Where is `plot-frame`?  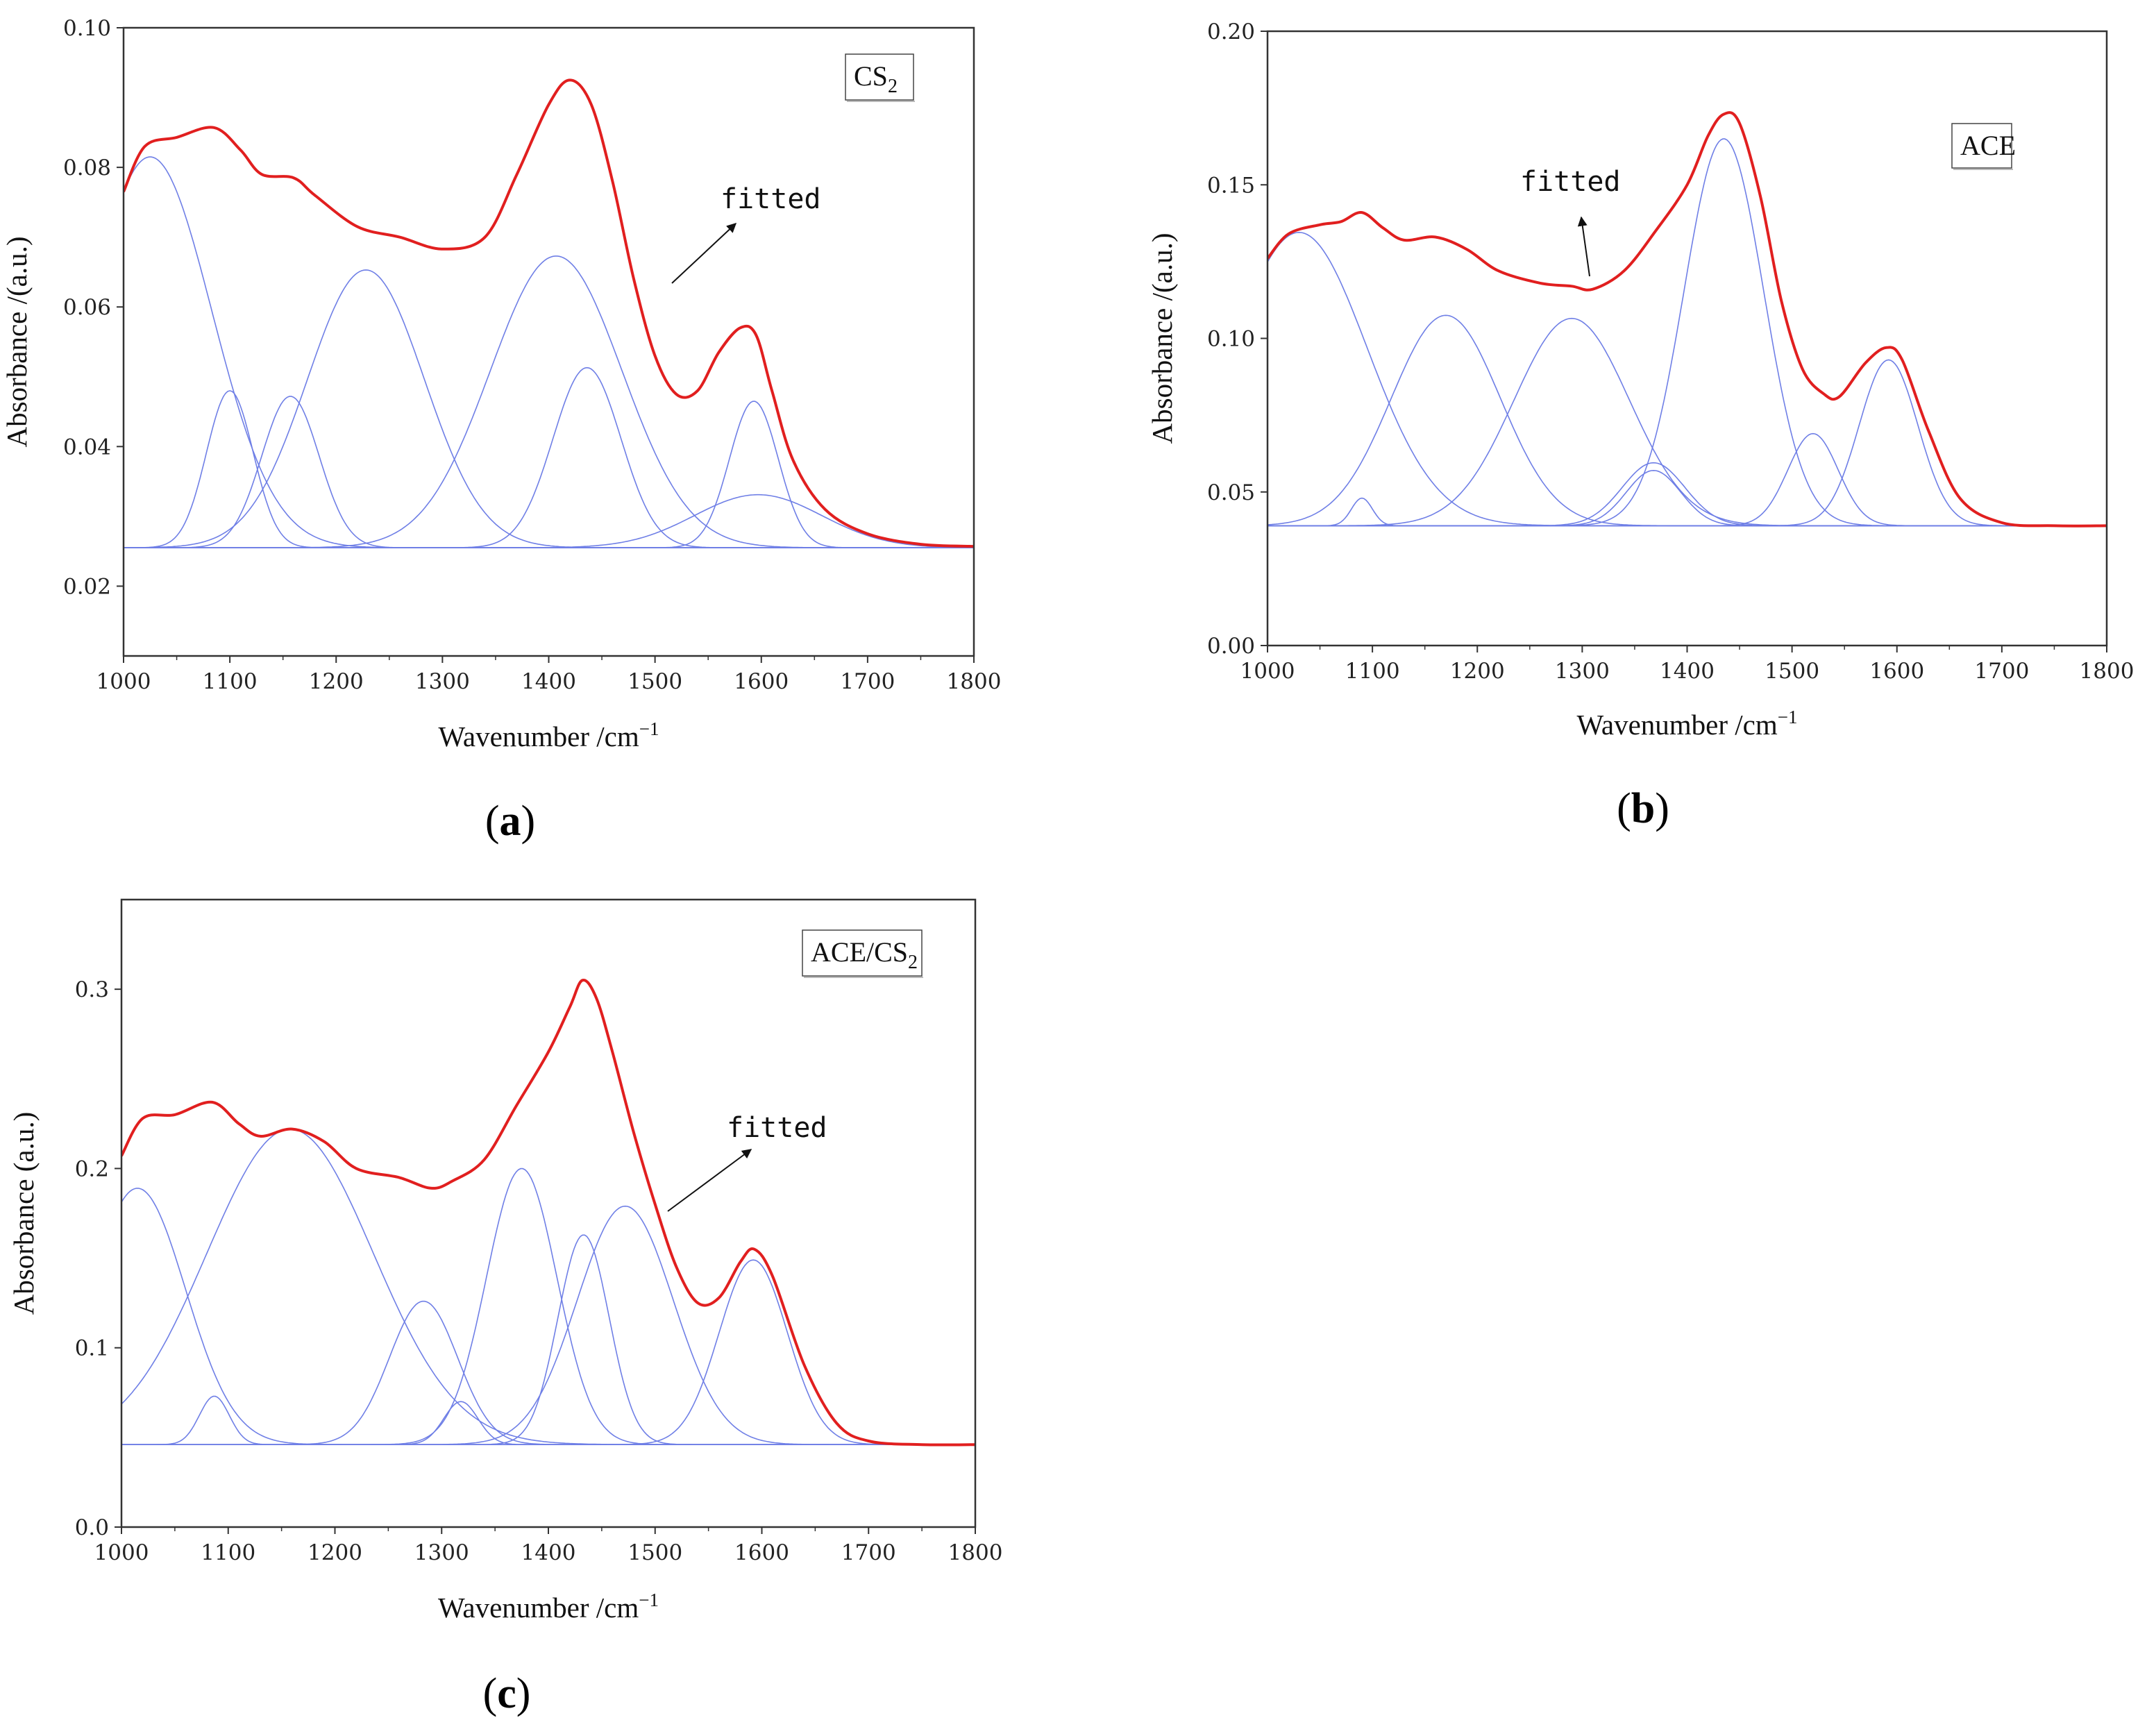 plot-frame is located at coordinates (548, 341).